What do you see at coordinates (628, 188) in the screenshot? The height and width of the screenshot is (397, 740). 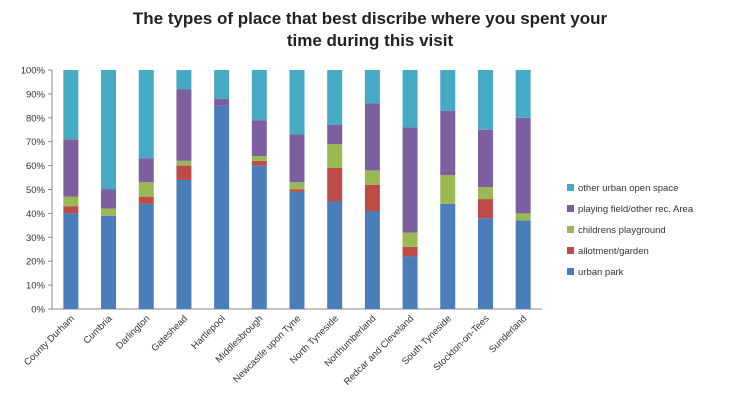 I see `legend-label: other urban open space` at bounding box center [628, 188].